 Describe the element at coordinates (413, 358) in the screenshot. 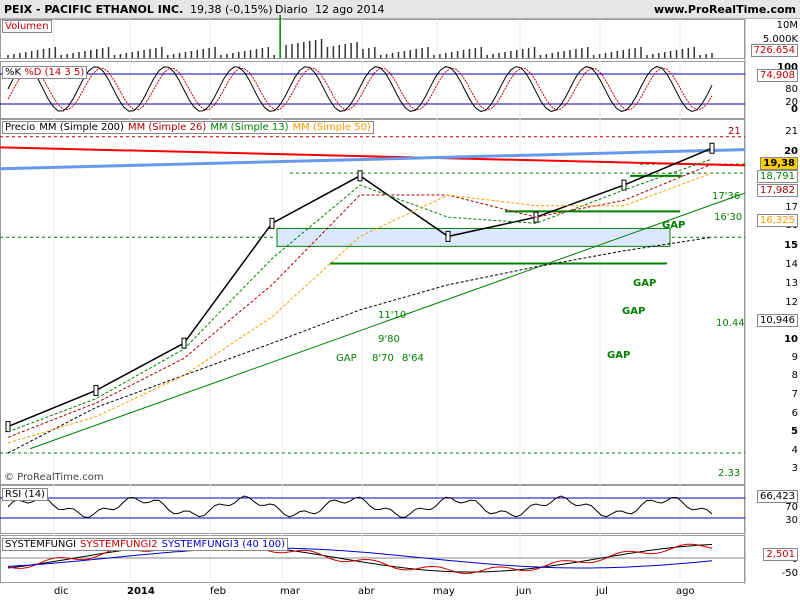

I see `annotation-864: 8'64` at that location.